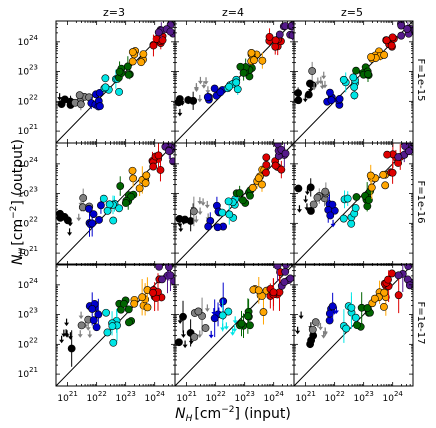 This screenshot has width=436, height=428. What do you see at coordinates (353, 82) in the screenshot?
I see `panel-r0-c2` at bounding box center [353, 82].